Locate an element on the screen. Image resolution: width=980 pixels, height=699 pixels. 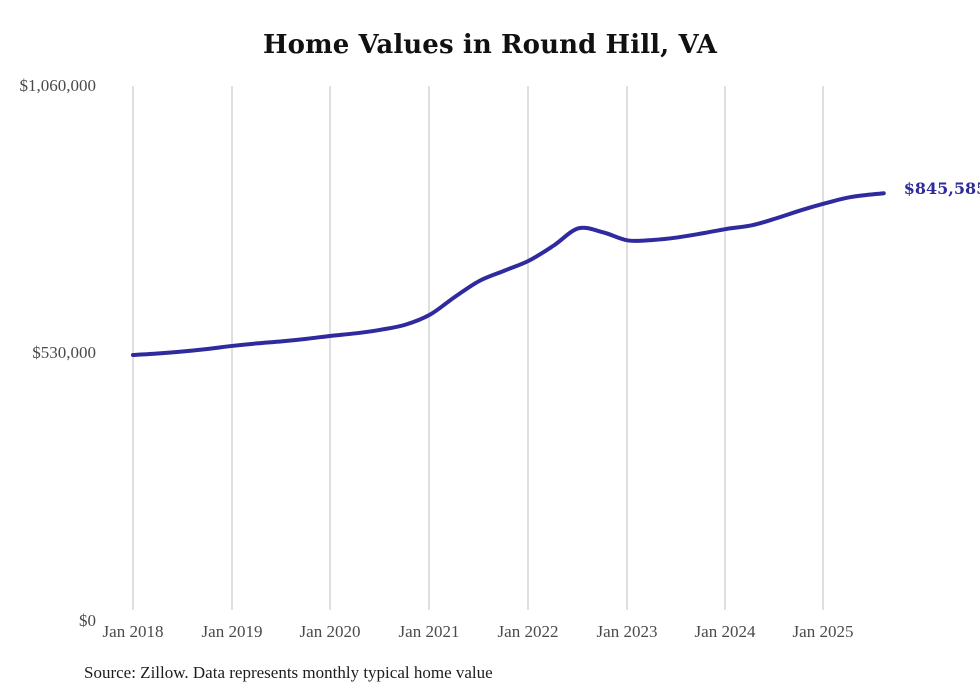
x-axis-tick-jan-2020: Jan 2020 is located at coordinates (330, 631).